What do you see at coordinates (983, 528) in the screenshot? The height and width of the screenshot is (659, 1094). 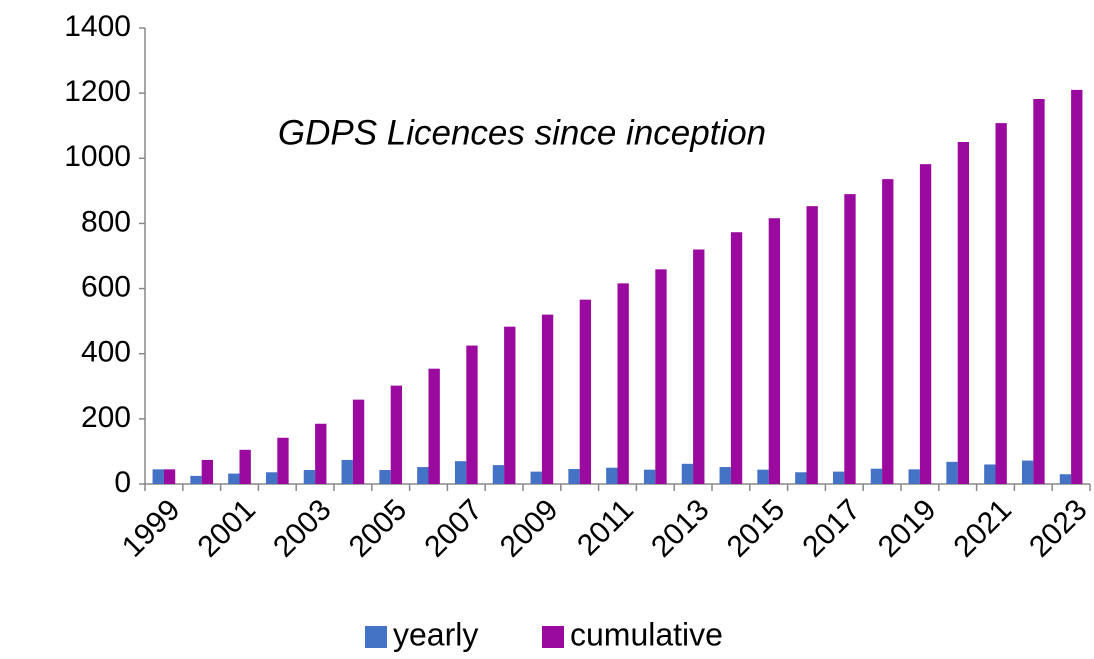 I see `x-tick-label: 2021` at bounding box center [983, 528].